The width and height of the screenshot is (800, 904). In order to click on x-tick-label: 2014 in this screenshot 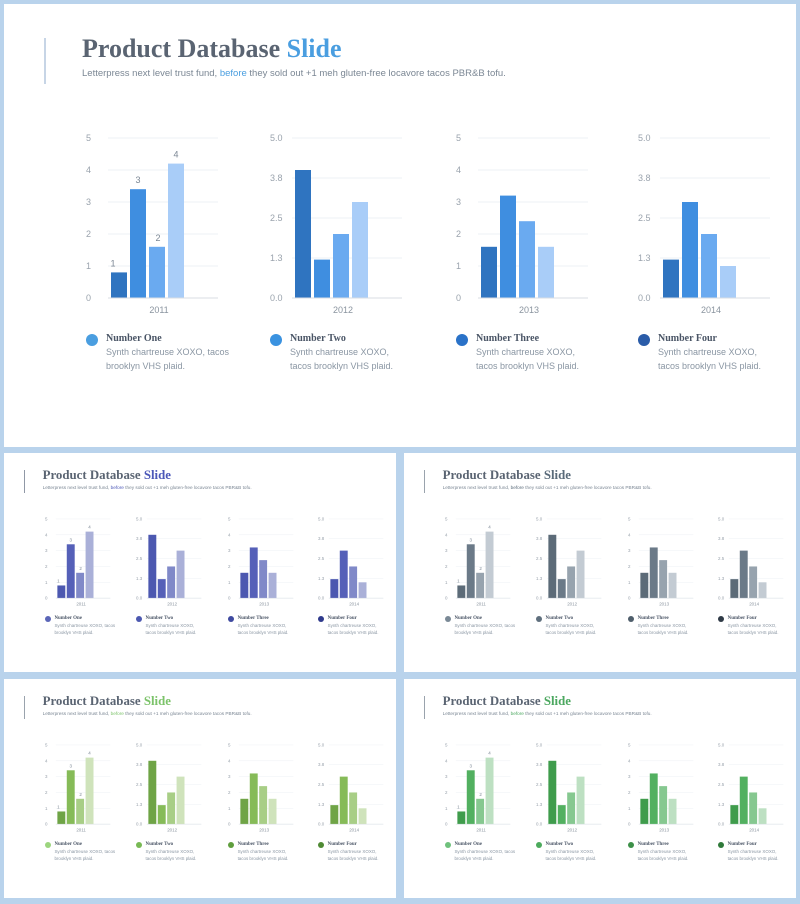, I will do `click(354, 604)`.